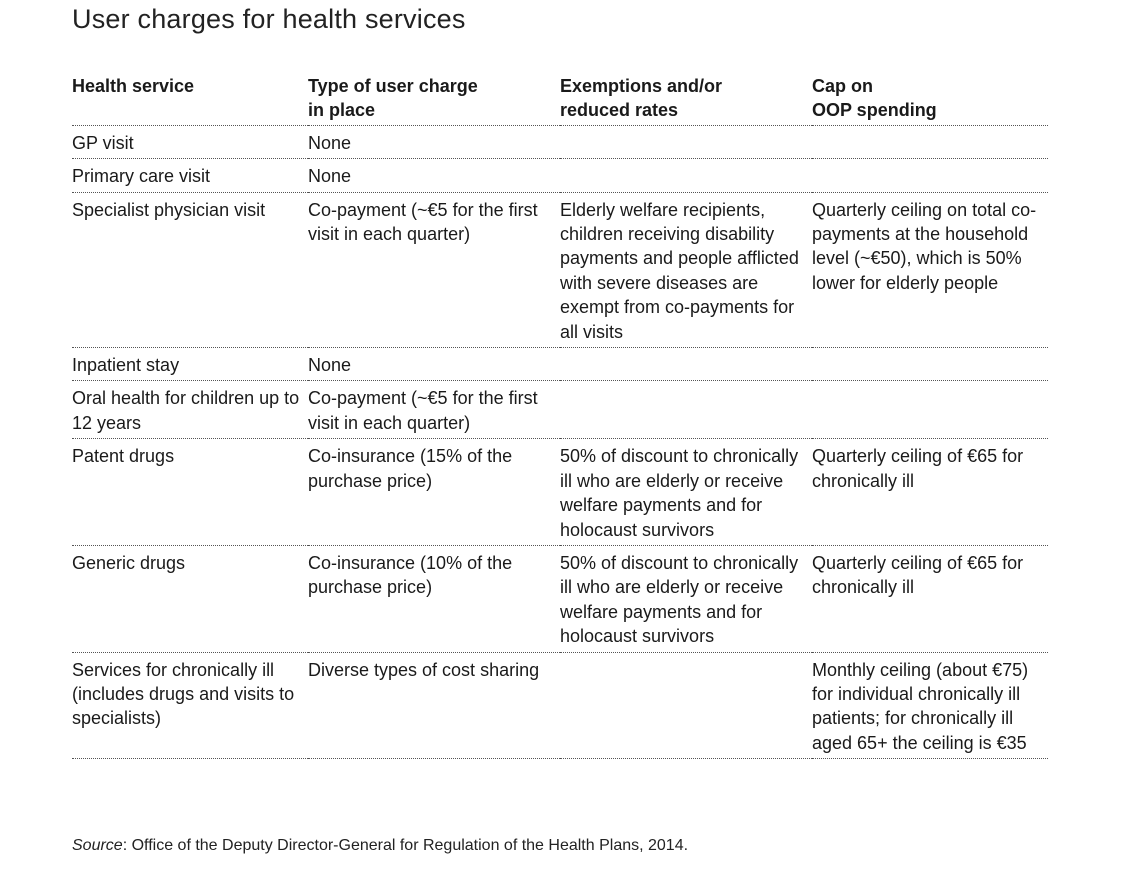 The height and width of the screenshot is (896, 1141). What do you see at coordinates (930, 100) in the screenshot?
I see `column-header-oop-cap: Cap on OOP spending` at bounding box center [930, 100].